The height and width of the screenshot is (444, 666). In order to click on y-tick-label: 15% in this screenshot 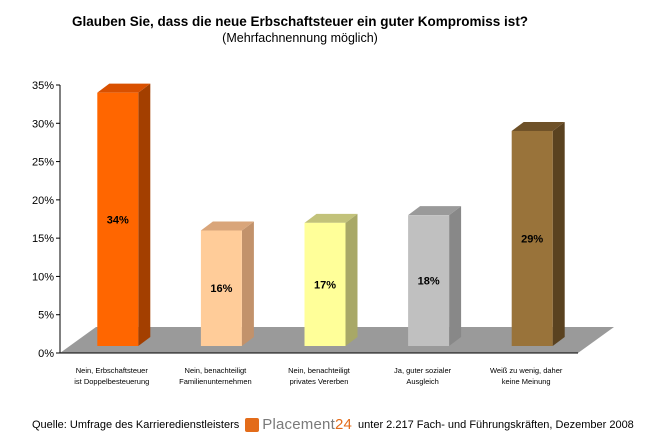, I will do `click(43, 239)`.